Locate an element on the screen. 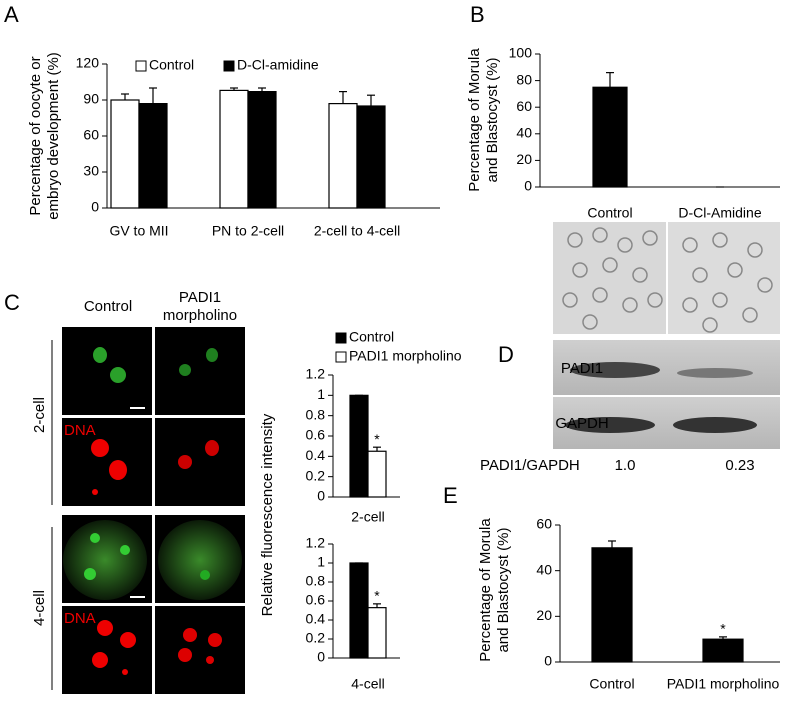 The height and width of the screenshot is (703, 787). panel-label: D is located at coordinates (506, 354).